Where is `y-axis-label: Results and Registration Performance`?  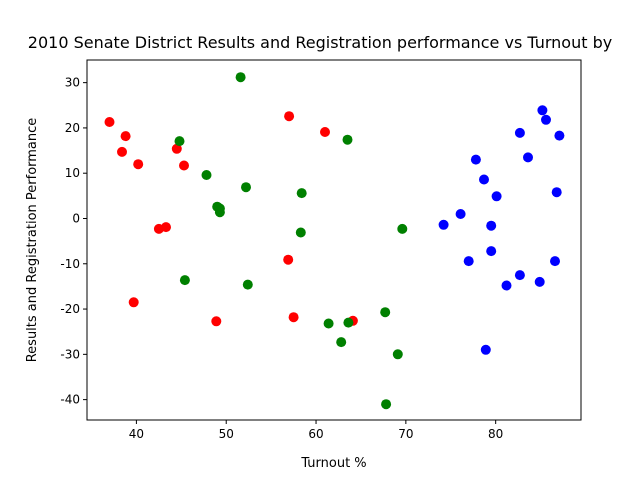
y-axis-label: Results and Registration Performance is located at coordinates (32, 240).